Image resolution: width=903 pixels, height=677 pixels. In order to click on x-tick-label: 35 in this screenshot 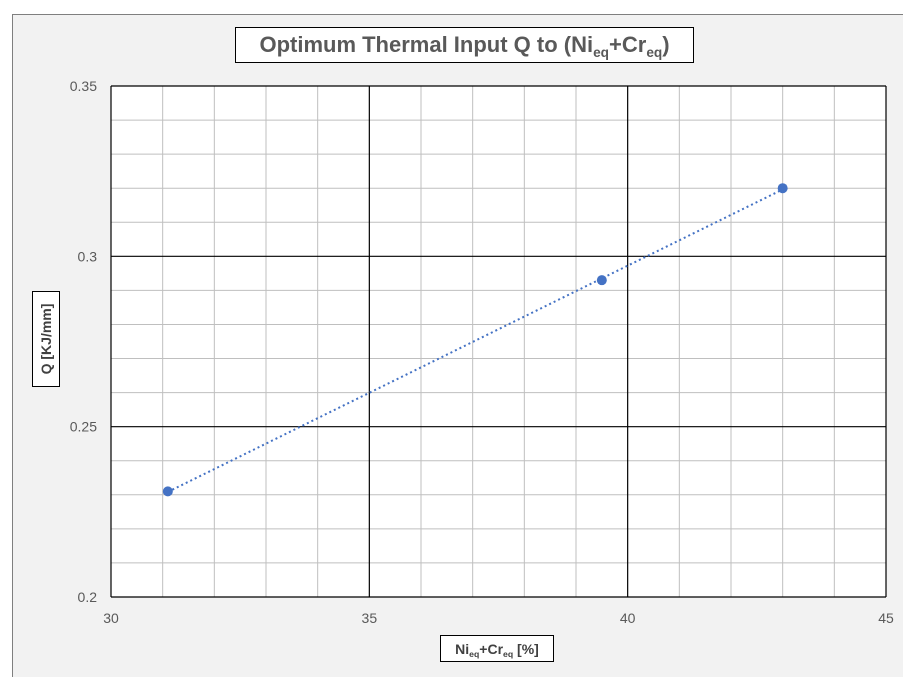, I will do `click(370, 618)`.